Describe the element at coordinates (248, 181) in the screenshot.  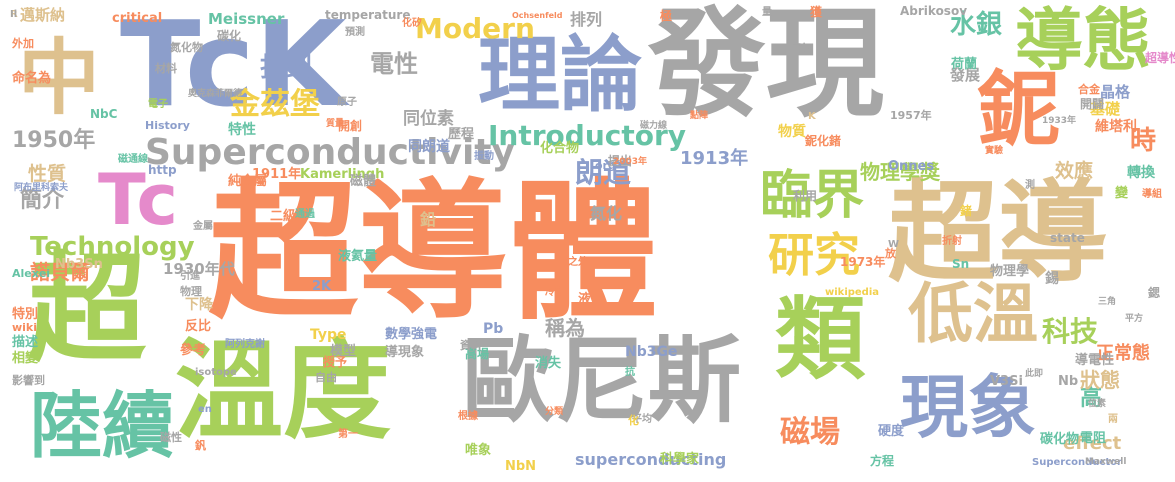
I see `cloud-word: 純金屬` at that location.